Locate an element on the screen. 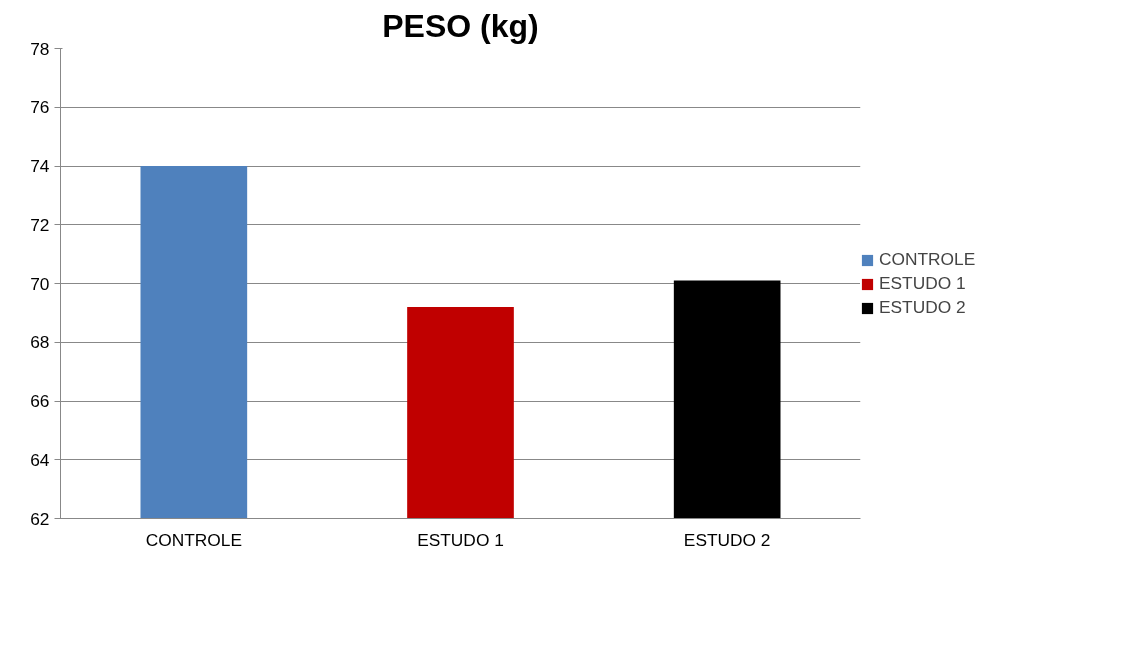  legend-label: ESTUDO 1 is located at coordinates (922, 283).